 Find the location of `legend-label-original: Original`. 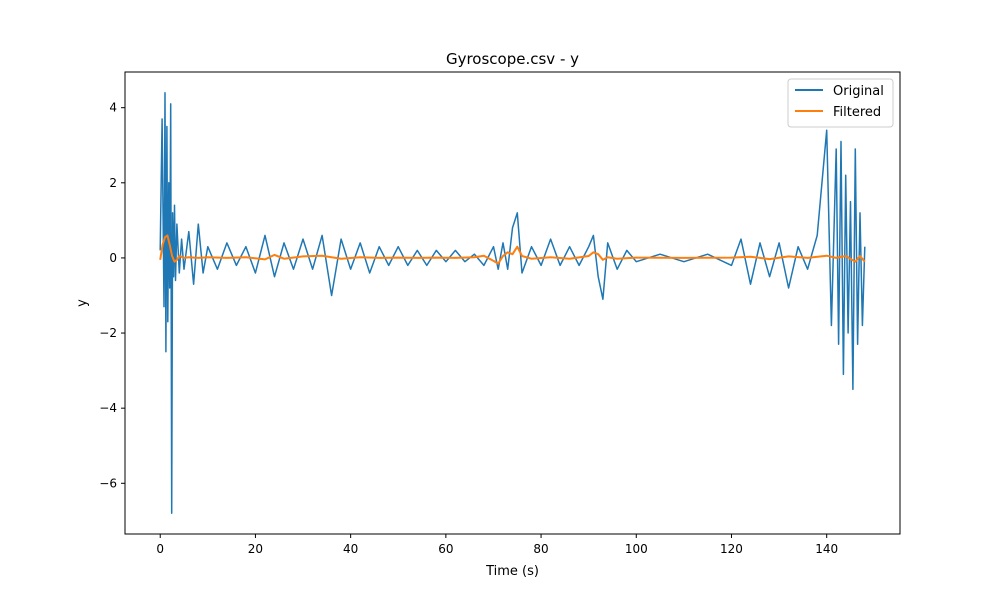

legend-label-original: Original is located at coordinates (858, 91).